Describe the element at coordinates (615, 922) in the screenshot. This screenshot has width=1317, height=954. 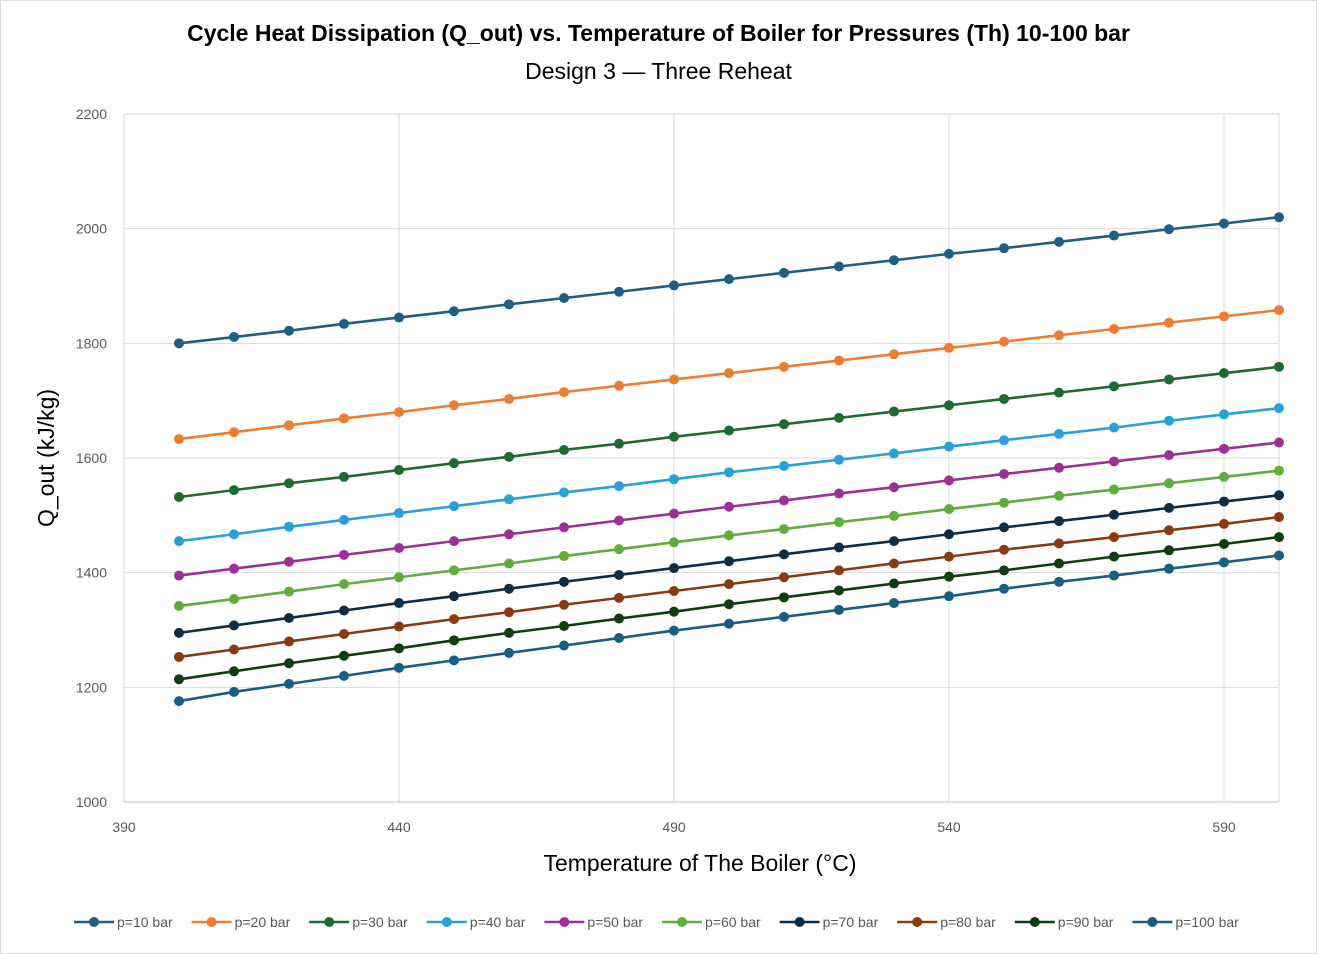
I see `legend-label: p=50 bar` at that location.